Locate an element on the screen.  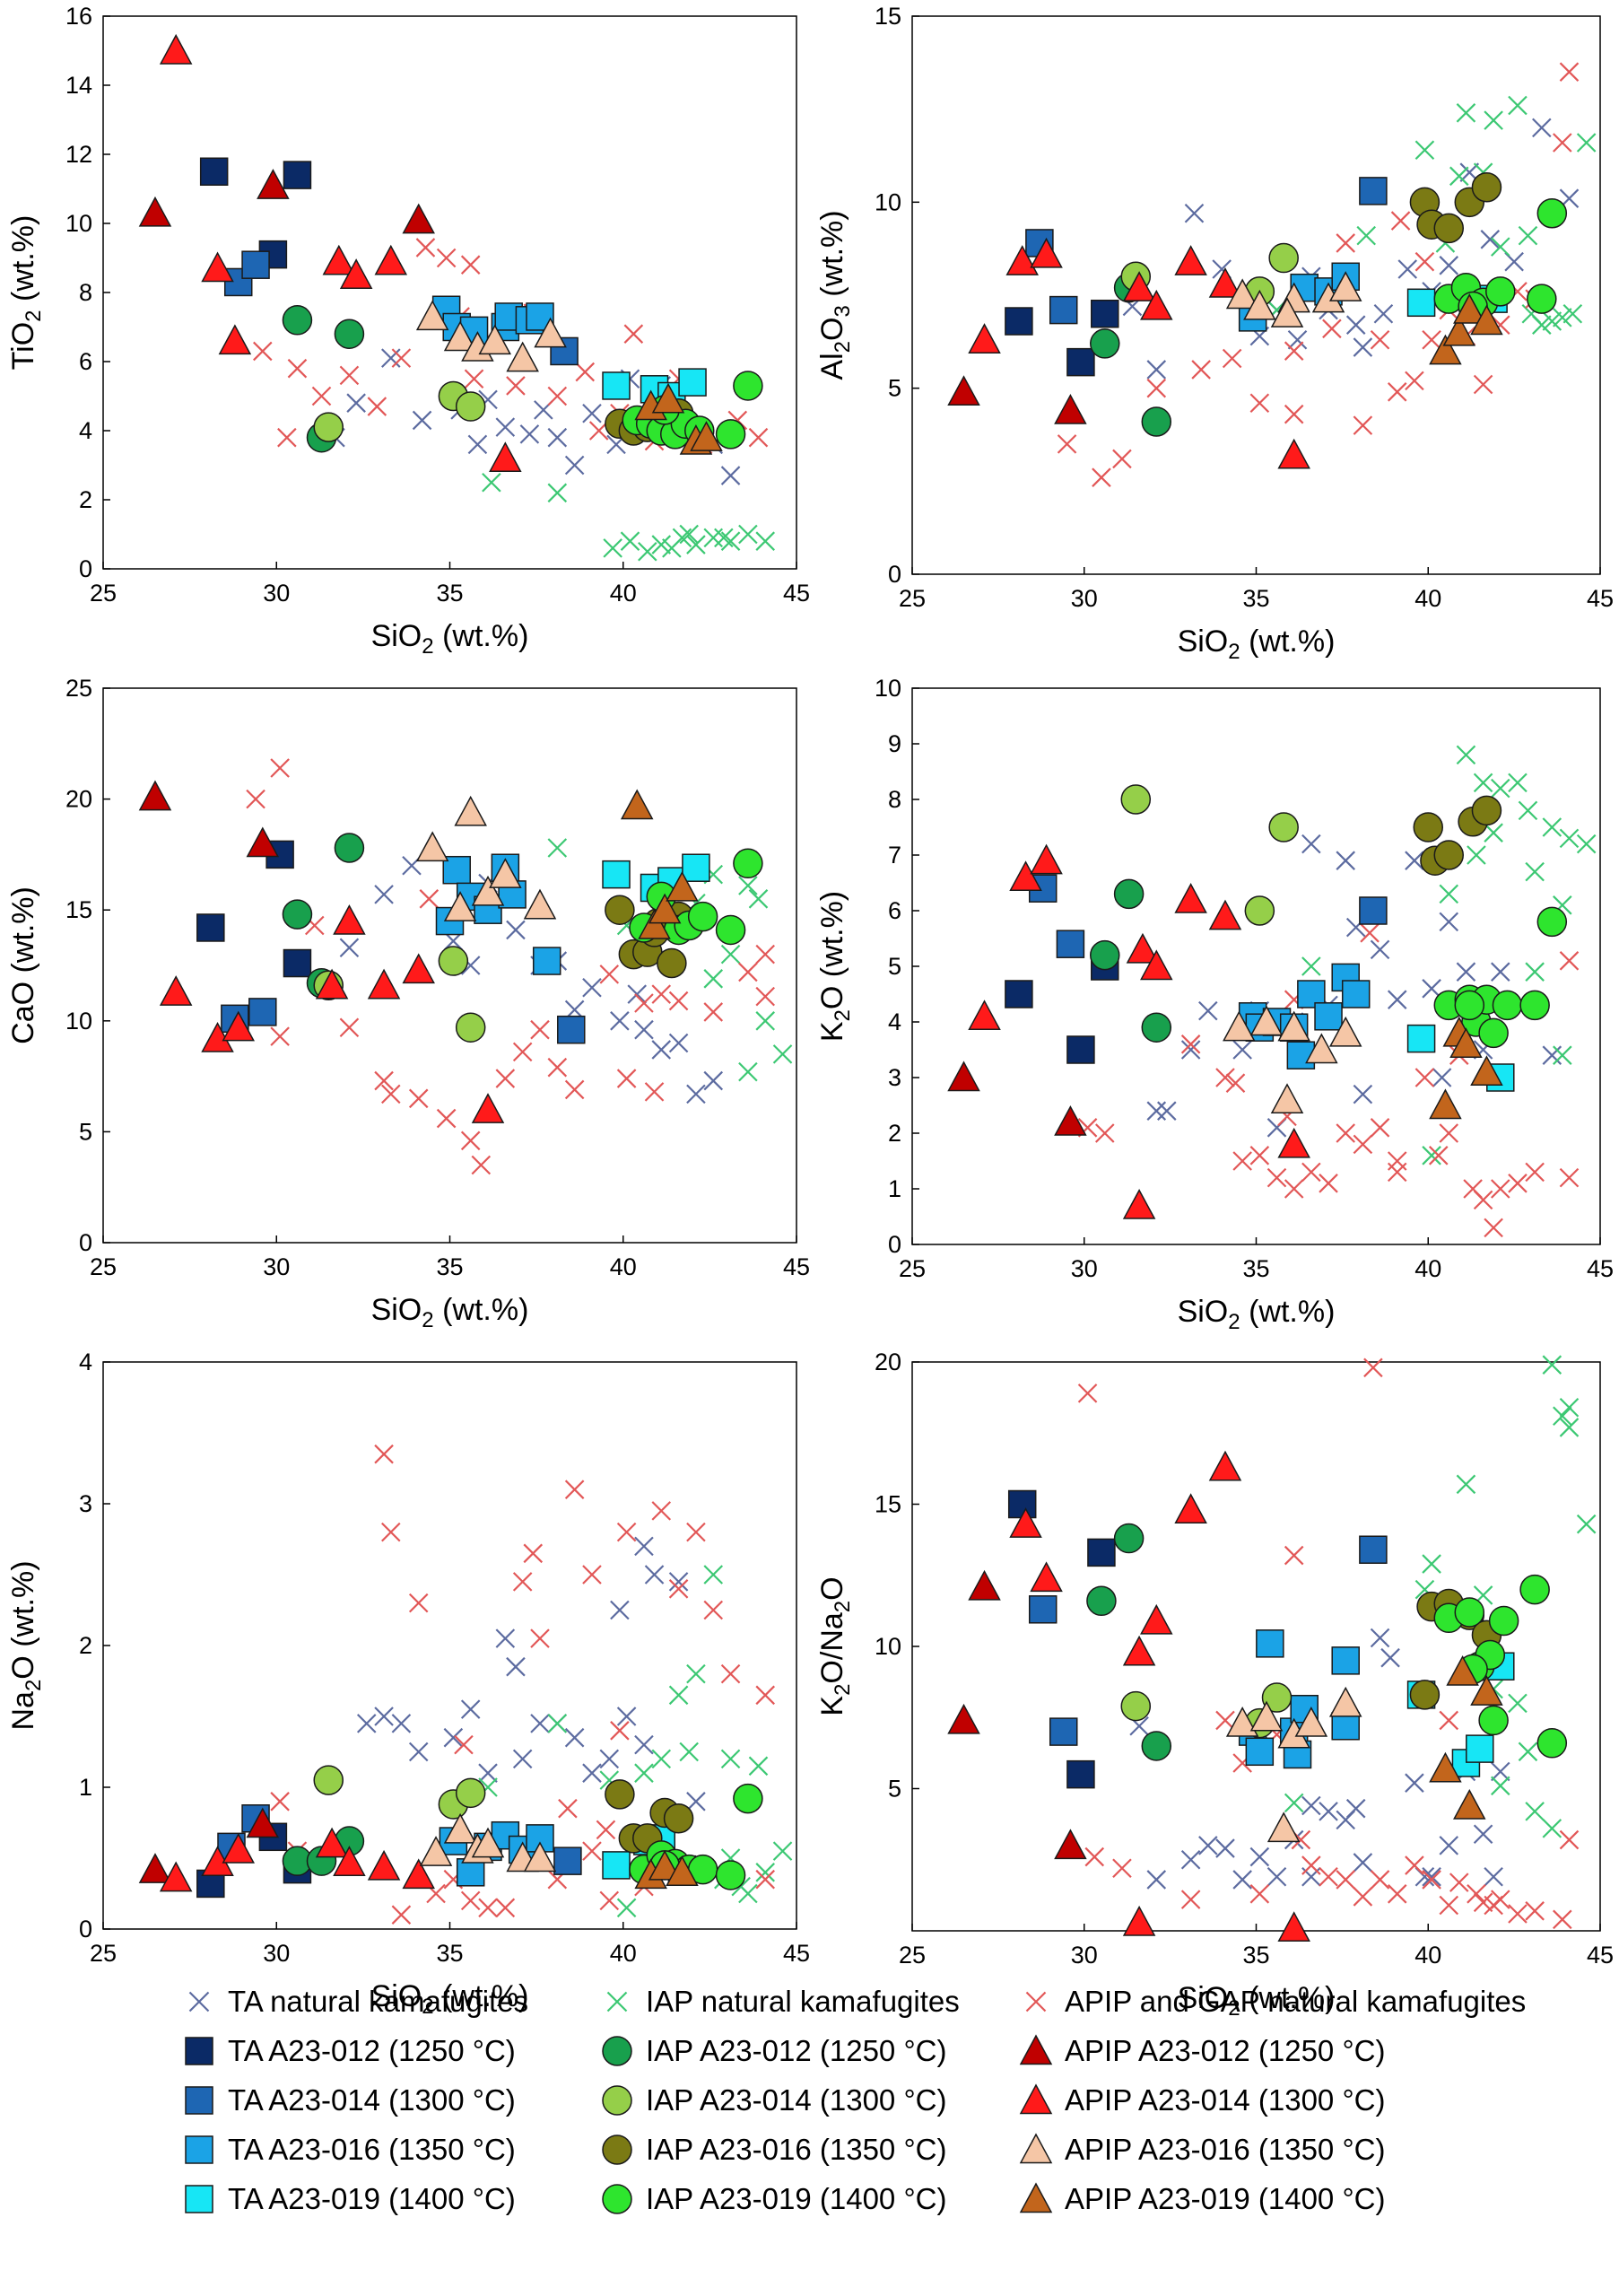
y-tick-label: 3 is located at coordinates (85, 1504).